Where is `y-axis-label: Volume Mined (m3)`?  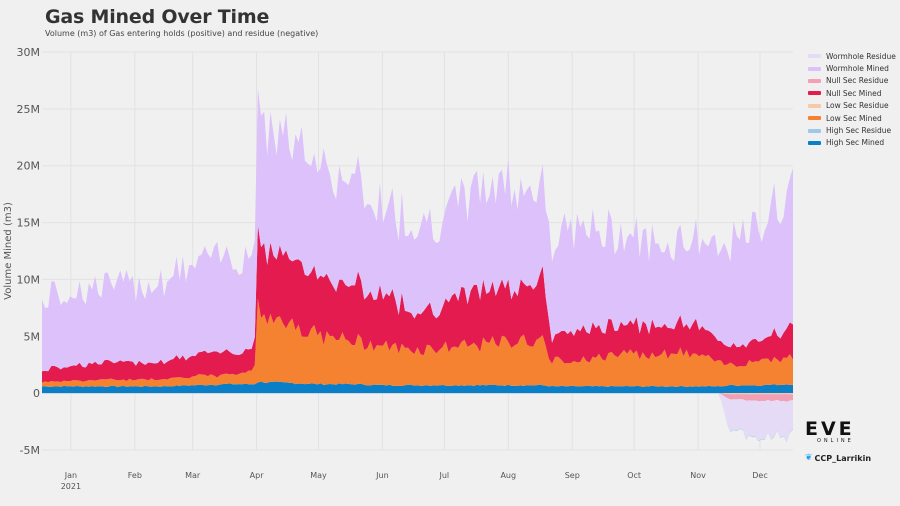
y-axis-label: Volume Mined (m3) is located at coordinates (8, 251).